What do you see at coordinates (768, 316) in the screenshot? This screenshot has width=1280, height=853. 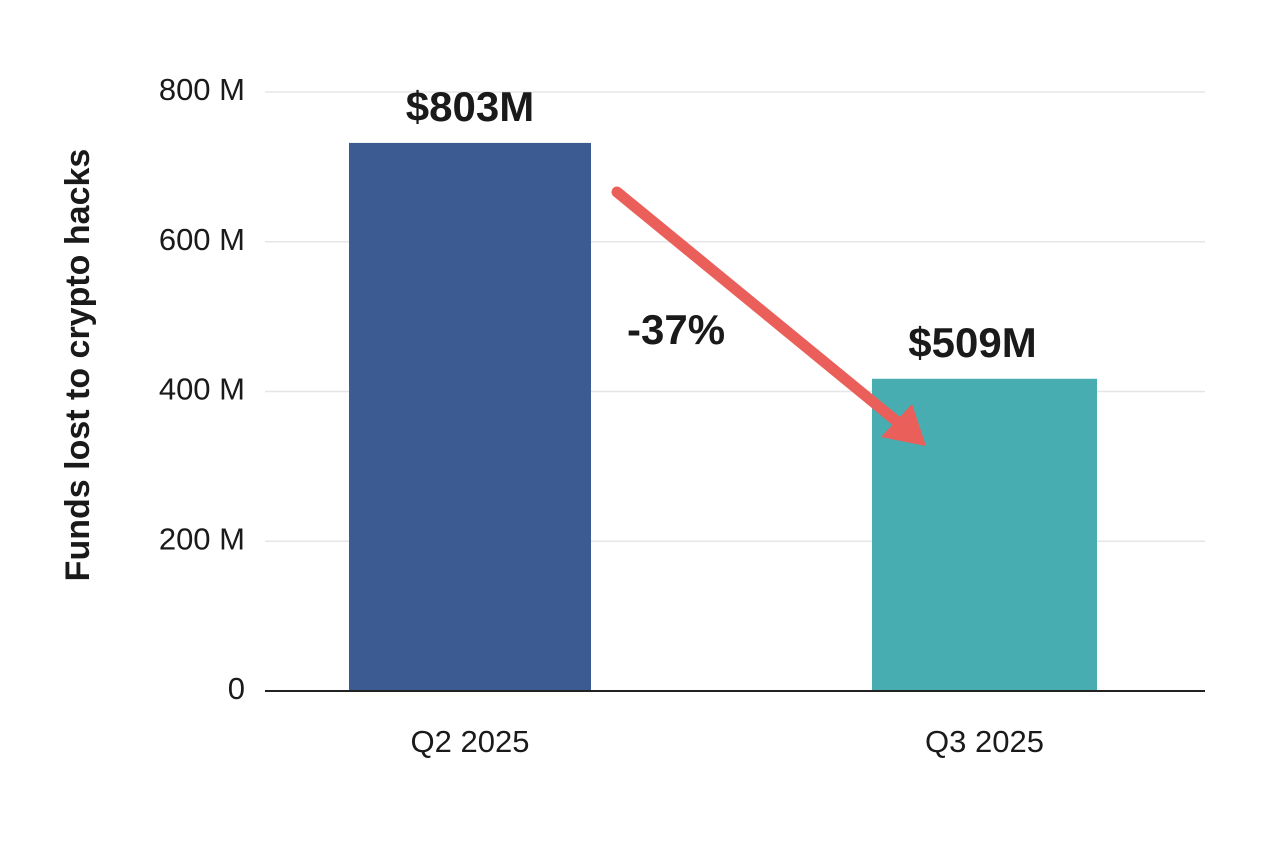 I see `change-arrow` at bounding box center [768, 316].